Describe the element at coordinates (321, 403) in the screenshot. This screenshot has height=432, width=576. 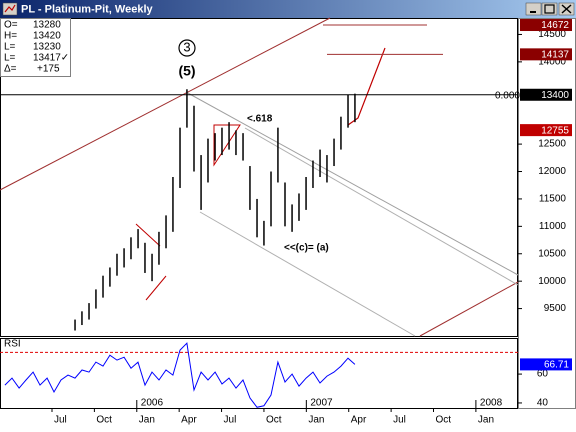
I see `year-label: 2007` at that location.